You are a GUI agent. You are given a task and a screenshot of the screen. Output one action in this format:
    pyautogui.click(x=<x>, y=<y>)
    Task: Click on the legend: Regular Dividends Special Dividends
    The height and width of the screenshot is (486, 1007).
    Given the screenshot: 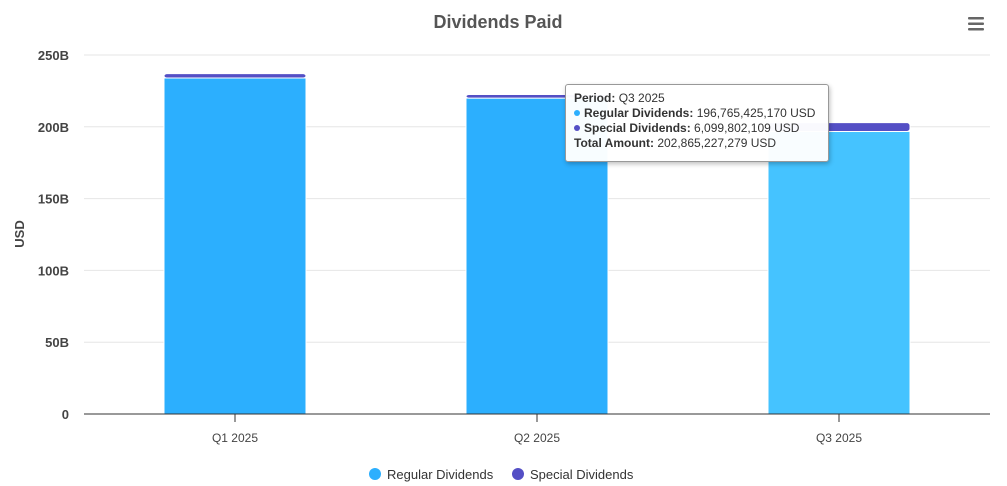 What is the action you would take?
    pyautogui.click(x=501, y=474)
    